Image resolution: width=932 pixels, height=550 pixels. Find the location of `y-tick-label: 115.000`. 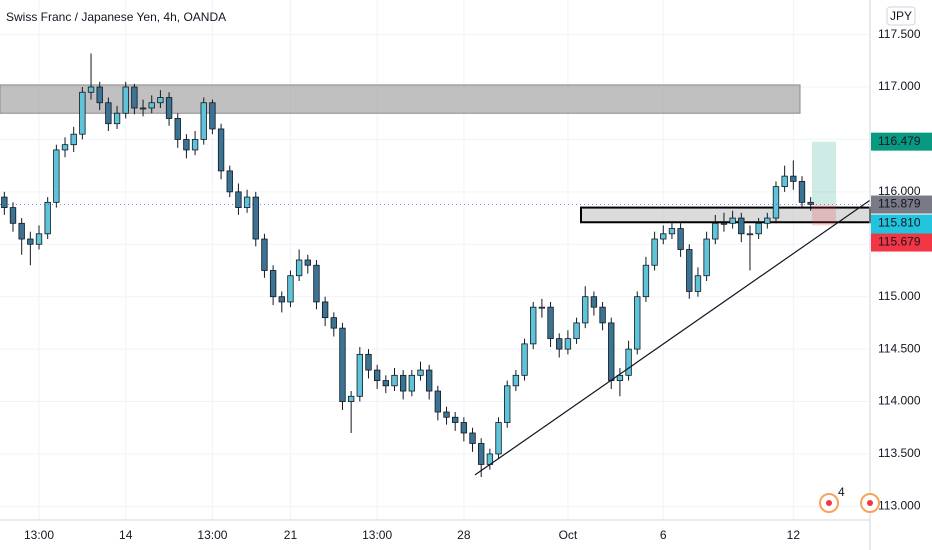

y-tick-label: 115.000 is located at coordinates (899, 296).